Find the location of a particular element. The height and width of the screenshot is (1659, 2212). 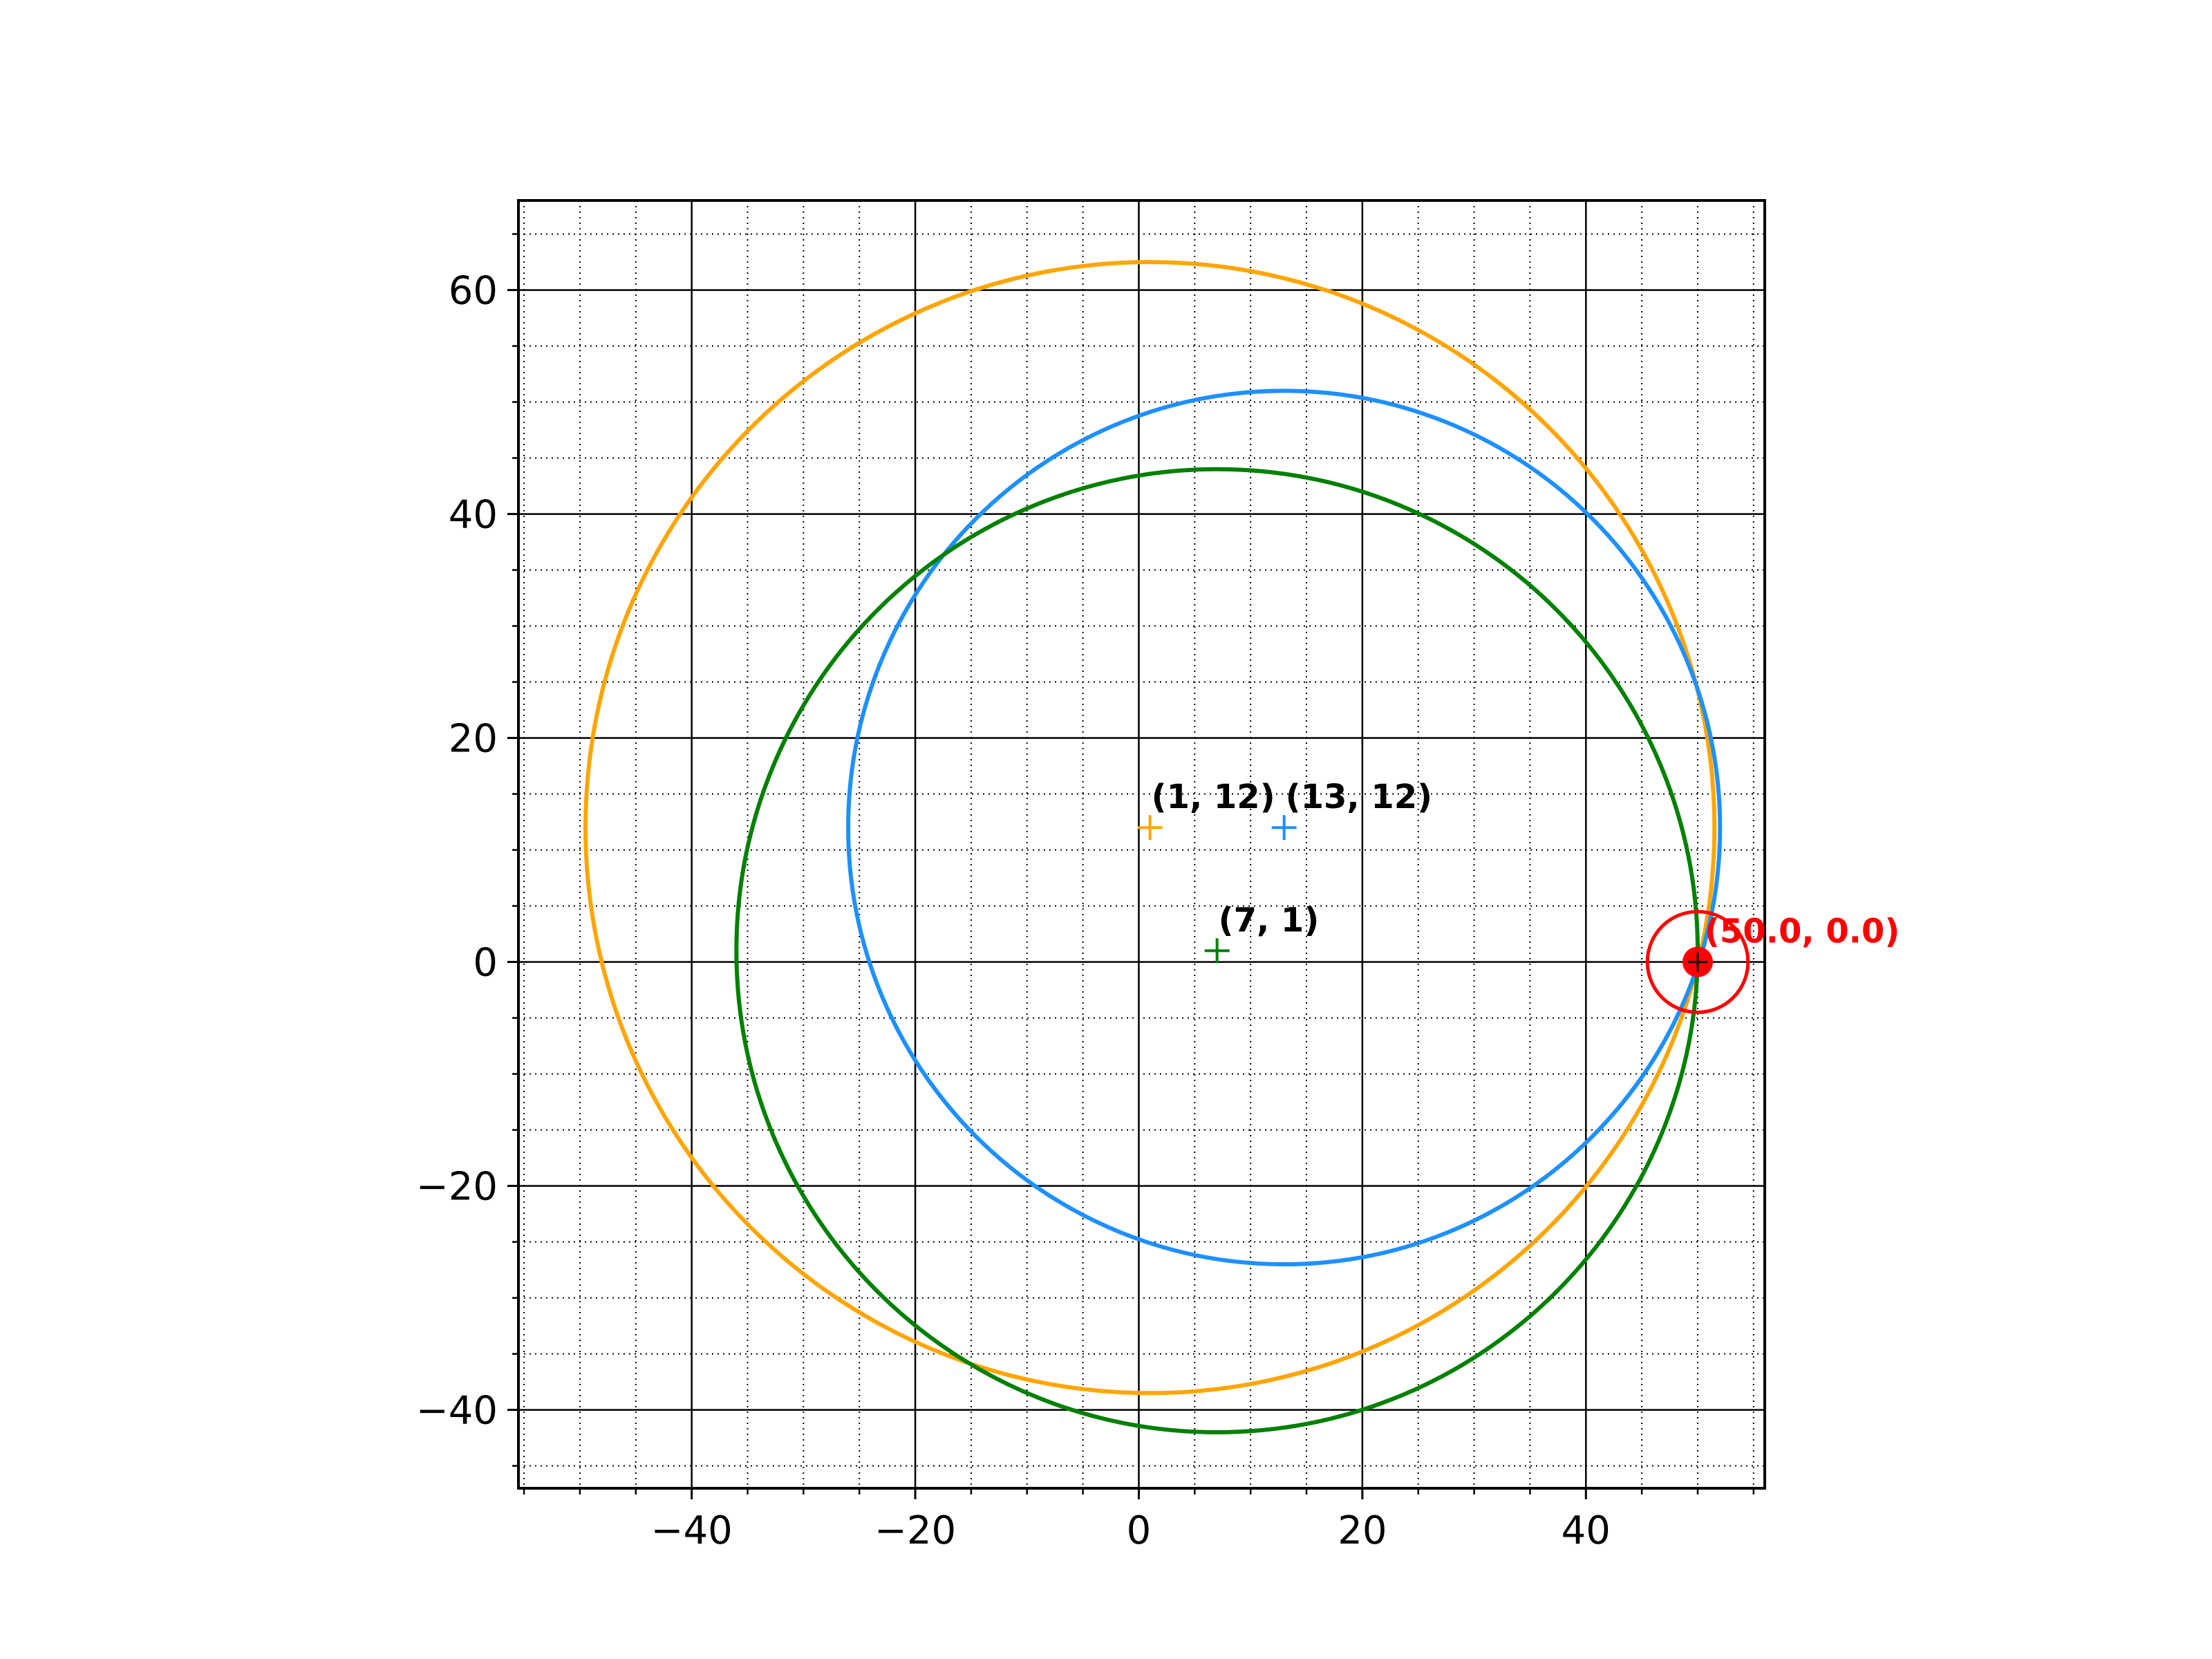

y-tick-label: 0 is located at coordinates (486, 964).